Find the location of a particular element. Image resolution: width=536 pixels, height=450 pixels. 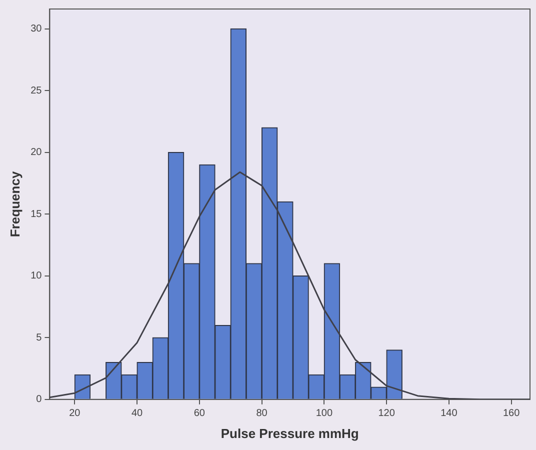

y-tick-label: 25 is located at coordinates (36, 90).